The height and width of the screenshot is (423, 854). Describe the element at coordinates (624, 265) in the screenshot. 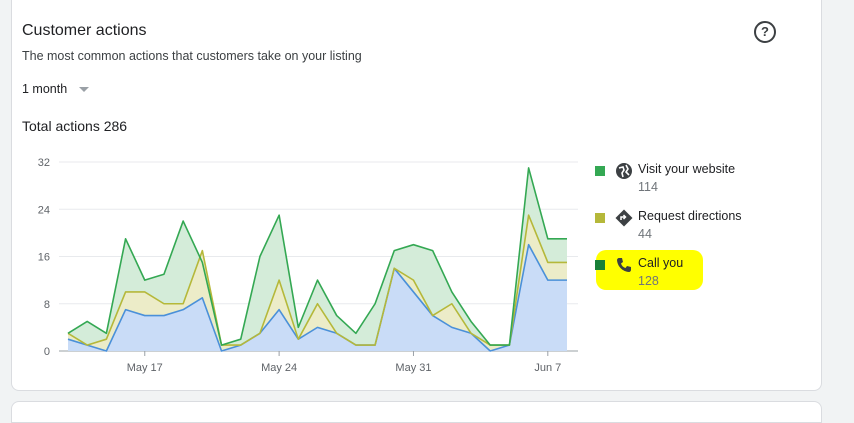

I see `phone-icon` at that location.